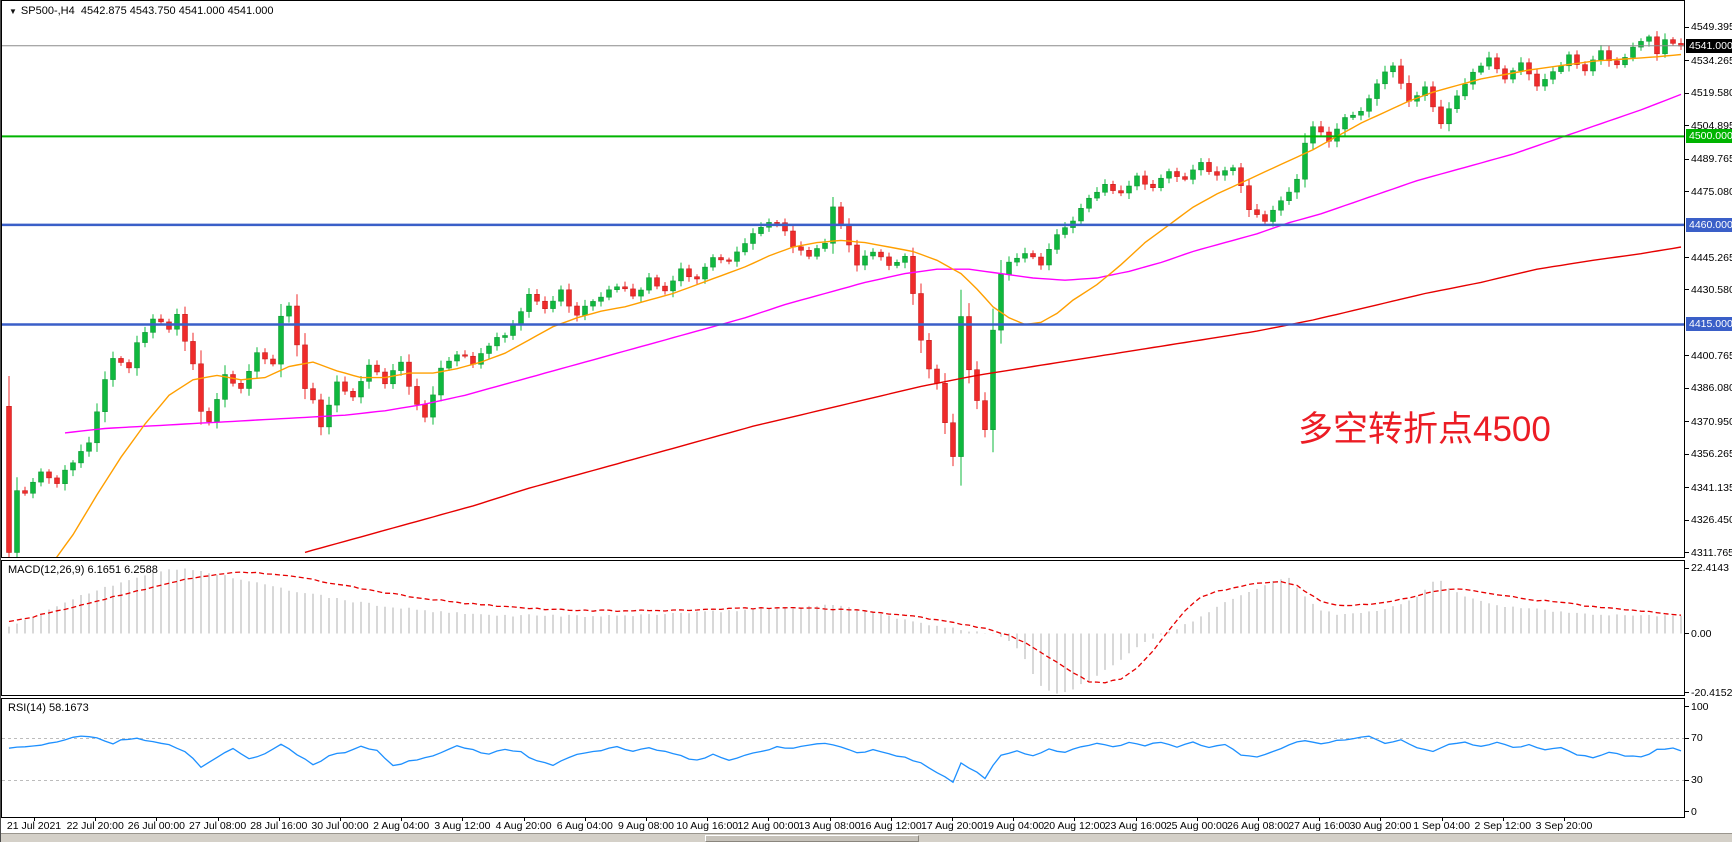 The width and height of the screenshot is (1732, 842). I want to click on current-price-box: 4541.000, so click(1709, 45).